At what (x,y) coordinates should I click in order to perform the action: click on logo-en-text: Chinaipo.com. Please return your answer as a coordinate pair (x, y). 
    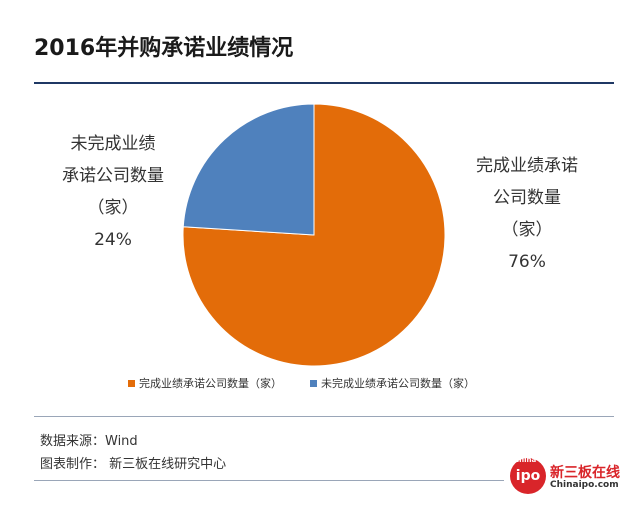
    Looking at the image, I should click on (584, 485).